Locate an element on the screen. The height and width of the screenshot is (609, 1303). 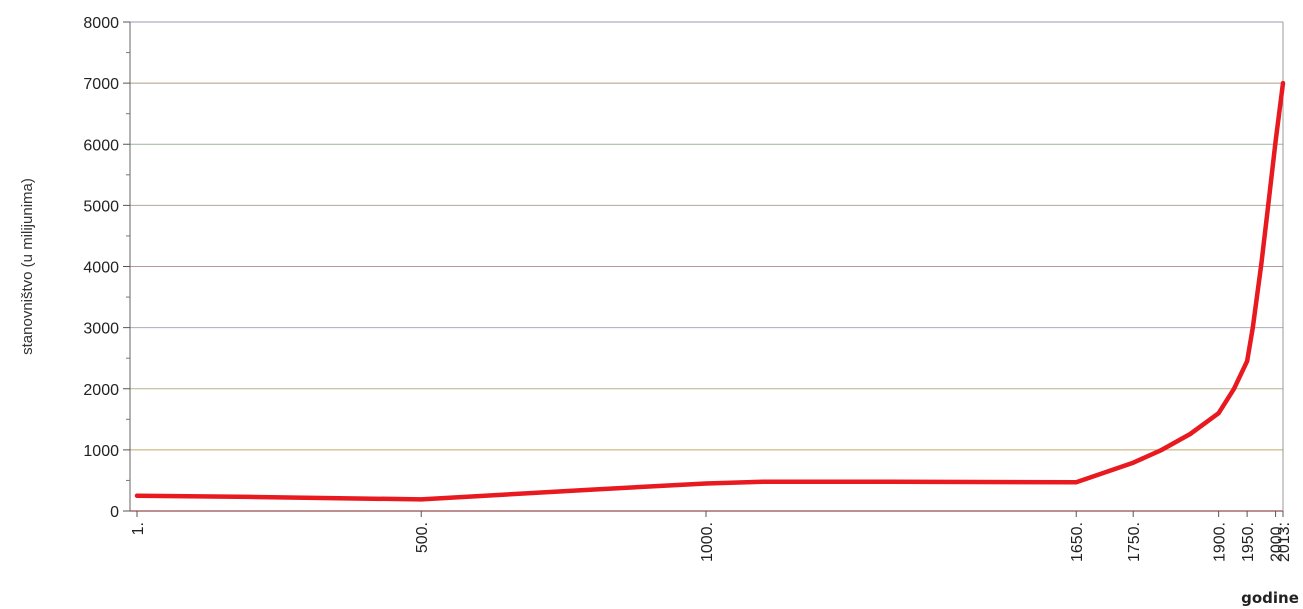
x-tick-label: 1950. is located at coordinates (1248, 542).